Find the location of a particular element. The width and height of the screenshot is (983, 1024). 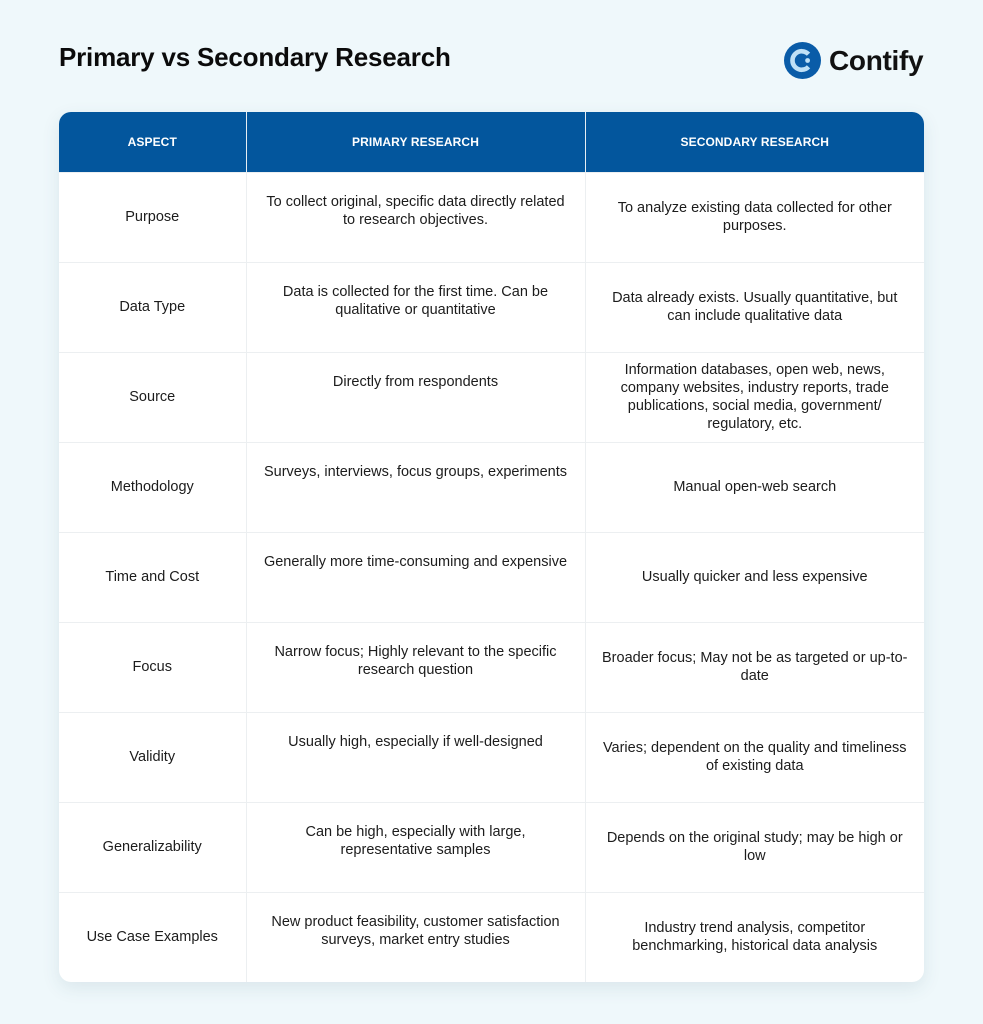

aspect-cell: Source is located at coordinates (153, 396).